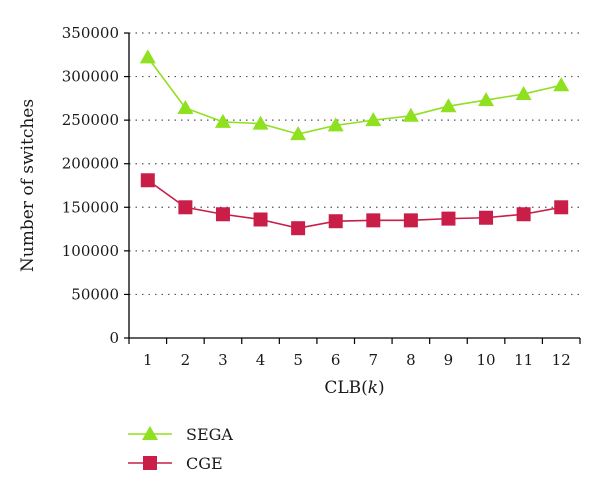 This screenshot has height=496, width=600. I want to click on legend-item-sega: SEGA, so click(180, 434).